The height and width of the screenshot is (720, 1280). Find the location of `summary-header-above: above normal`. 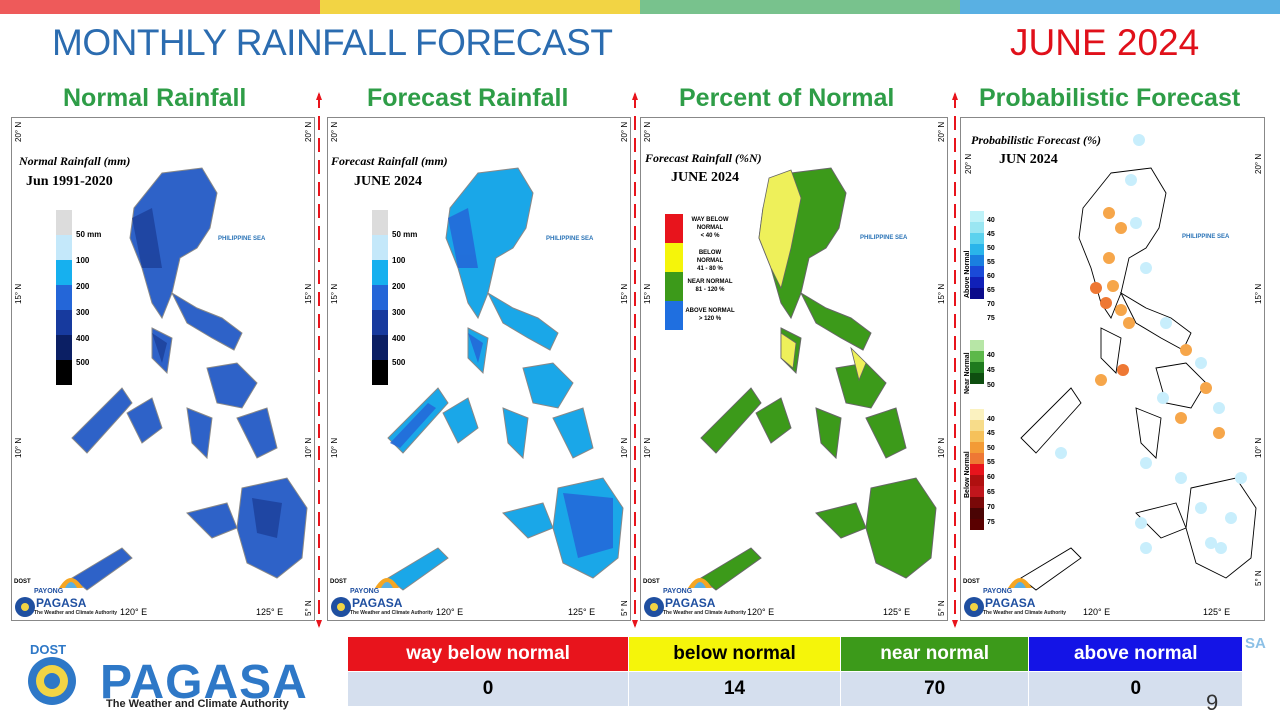

summary-header-above: above normal is located at coordinates (1135, 654).